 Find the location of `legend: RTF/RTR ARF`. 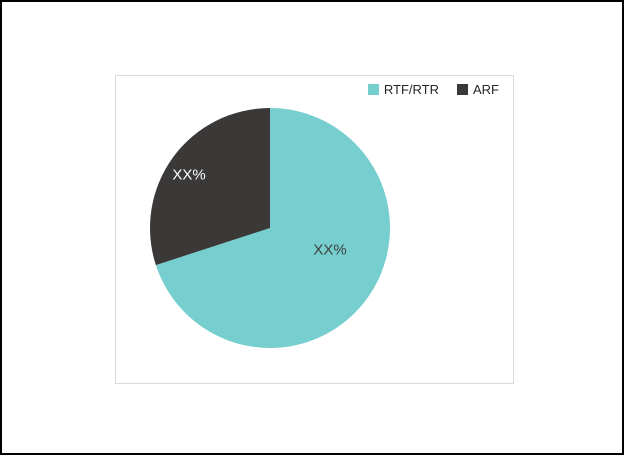

legend: RTF/RTR ARF is located at coordinates (433, 89).